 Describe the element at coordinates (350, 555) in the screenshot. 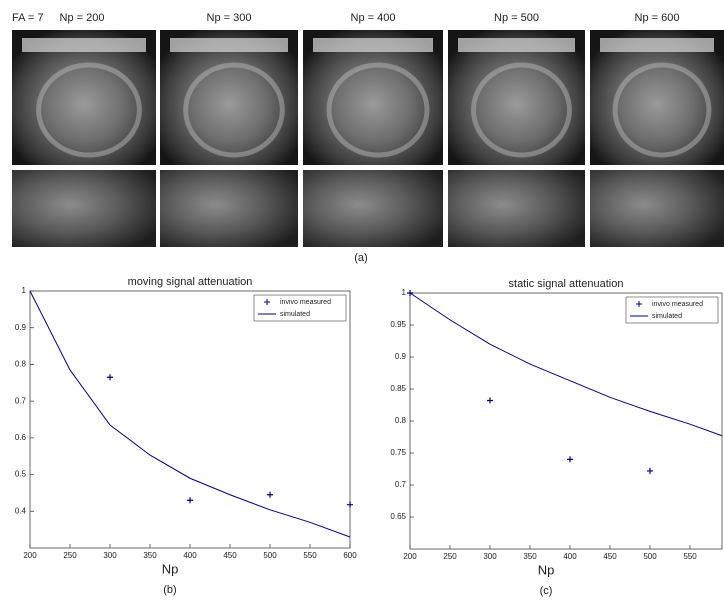

I see `x-tick-label: 600` at that location.